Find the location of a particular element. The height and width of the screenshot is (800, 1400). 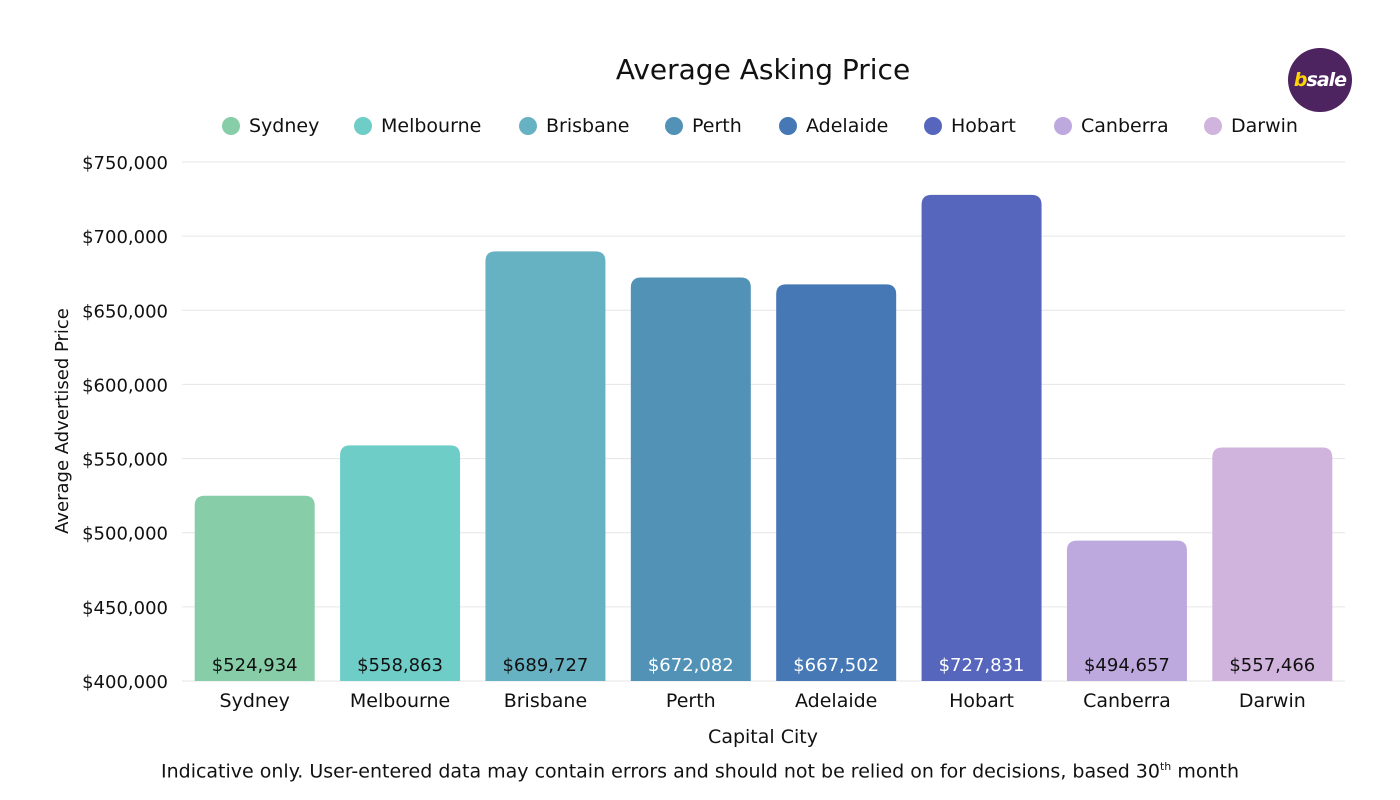

data-label-melbourne: $558,863 is located at coordinates (400, 665).